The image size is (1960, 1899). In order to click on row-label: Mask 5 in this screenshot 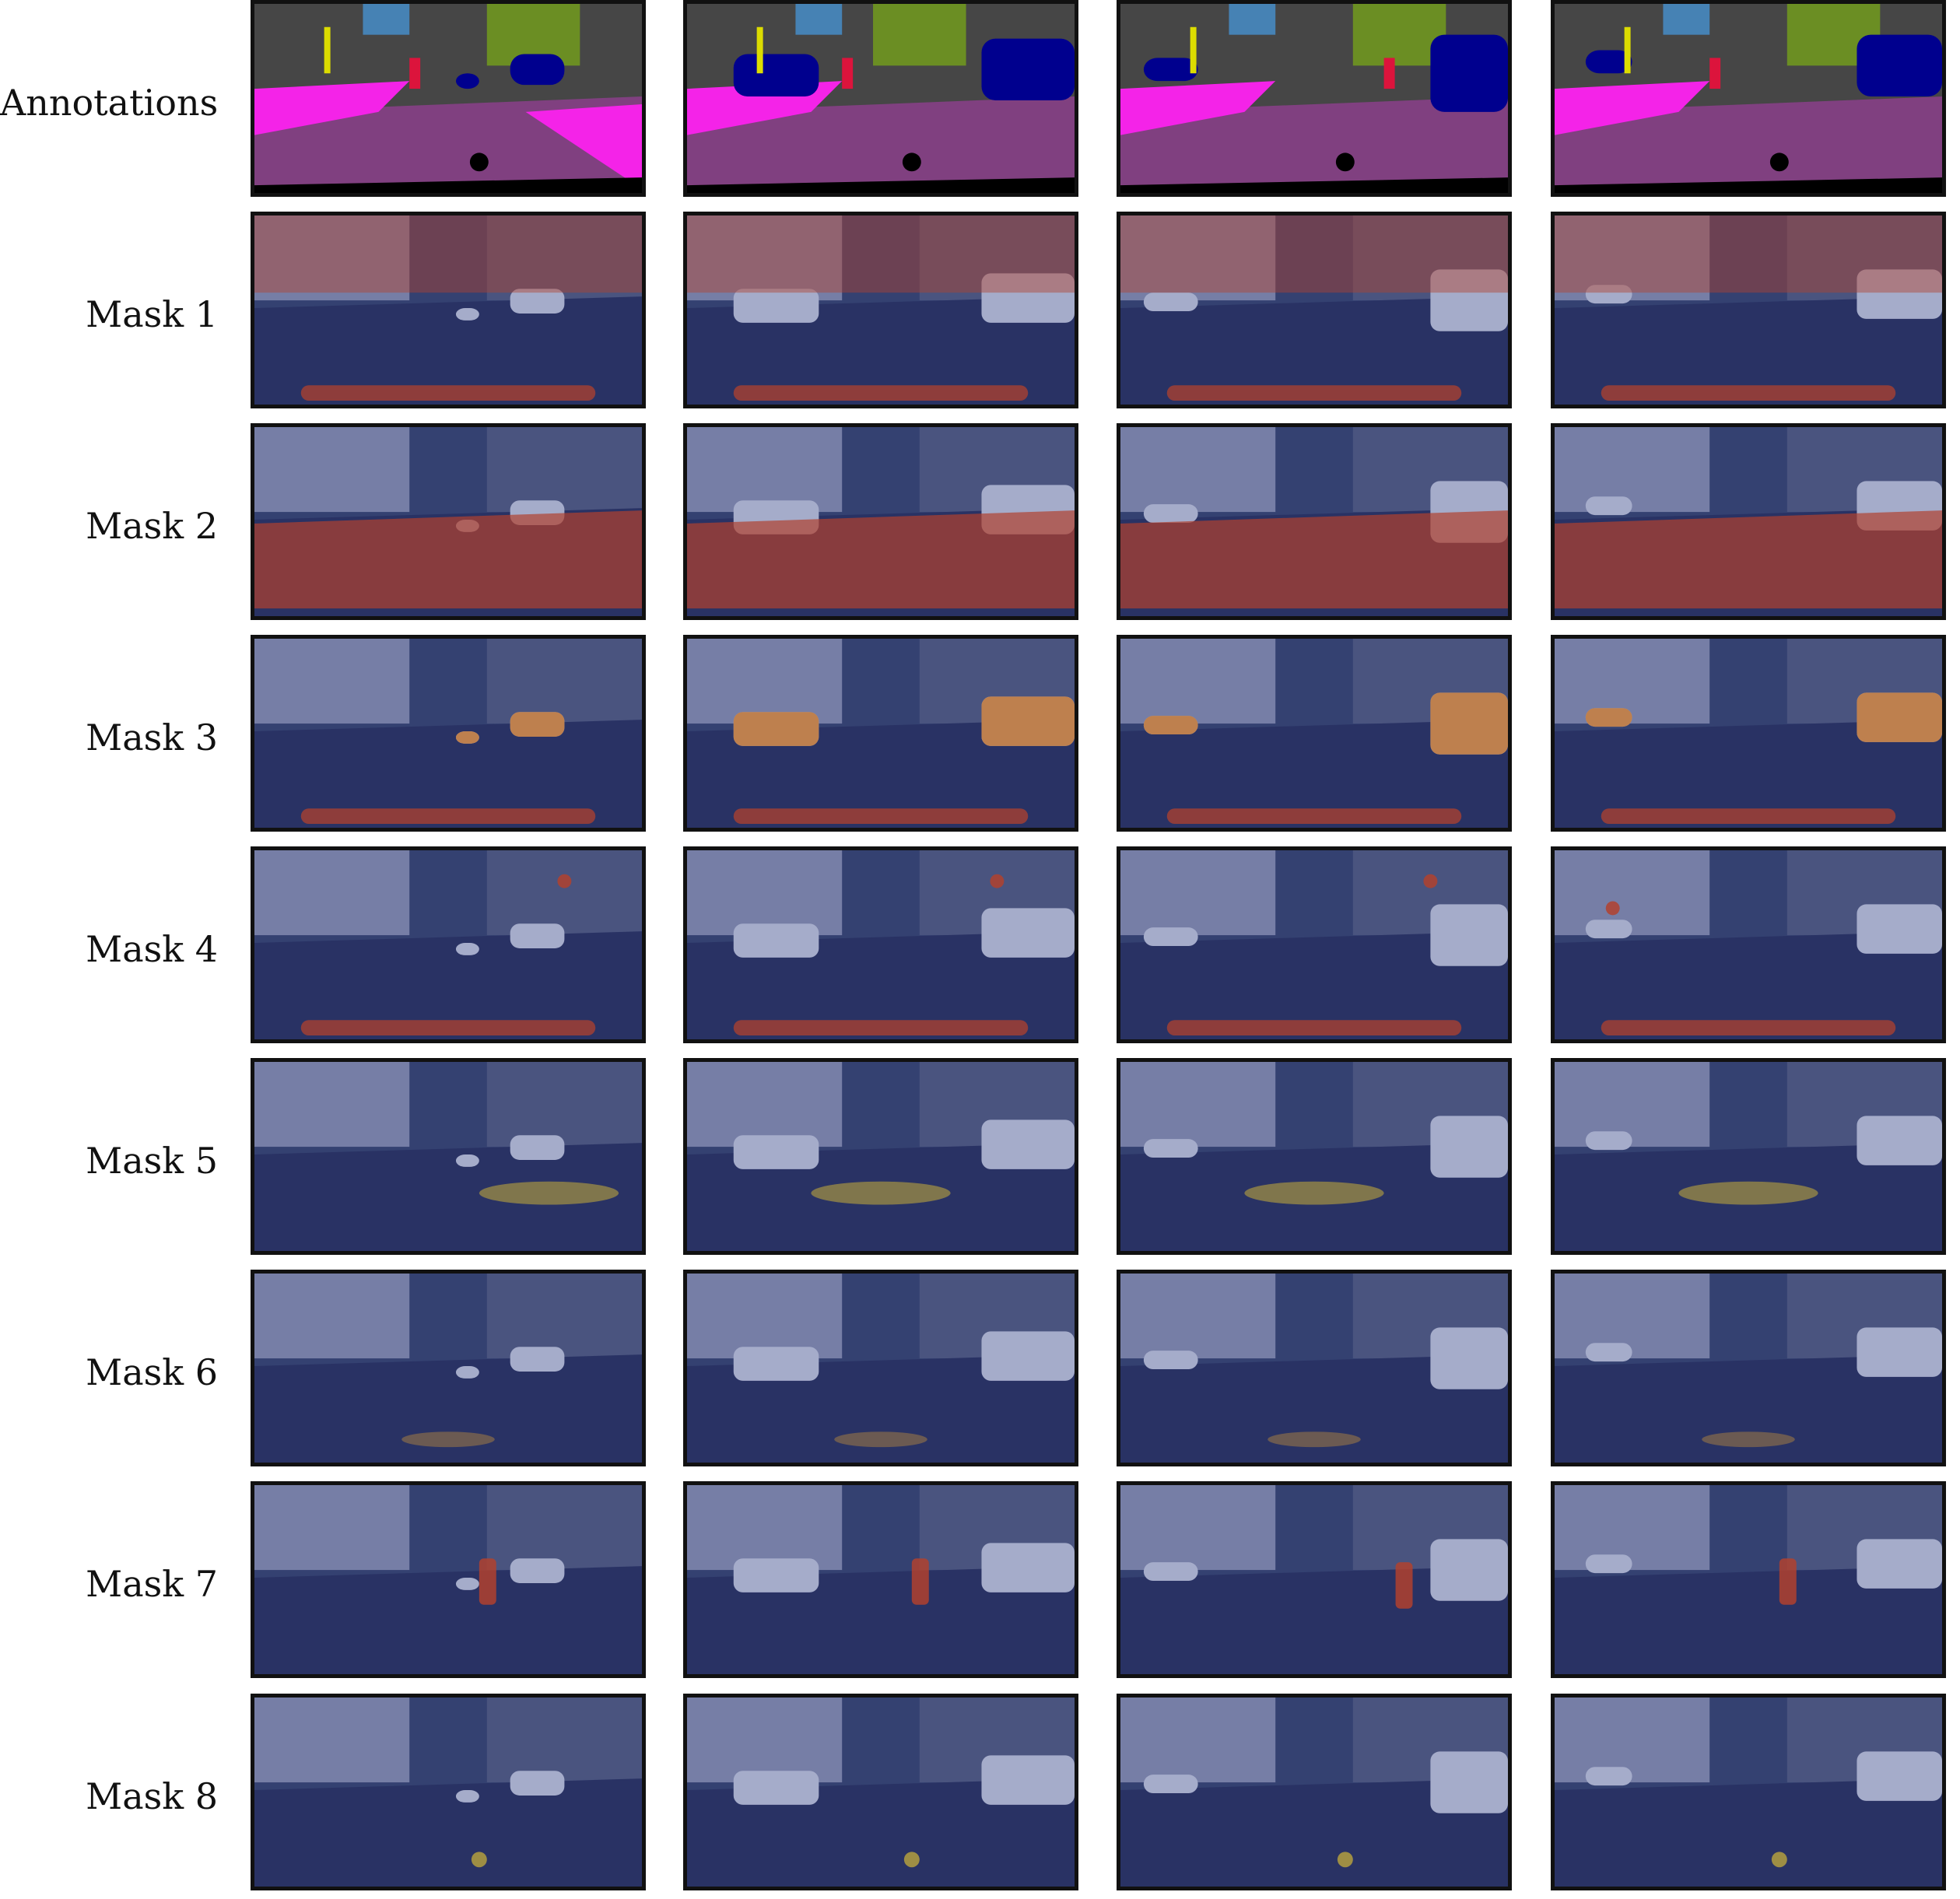, I will do `click(152, 1161)`.